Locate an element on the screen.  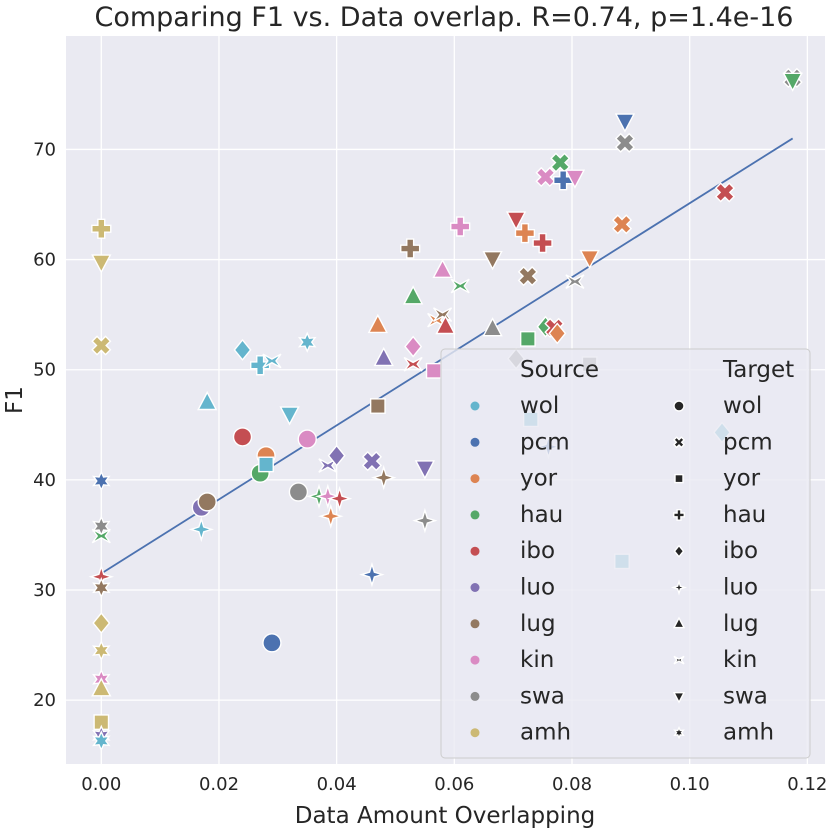
y-tick-label: 20 is located at coordinates (44, 700).